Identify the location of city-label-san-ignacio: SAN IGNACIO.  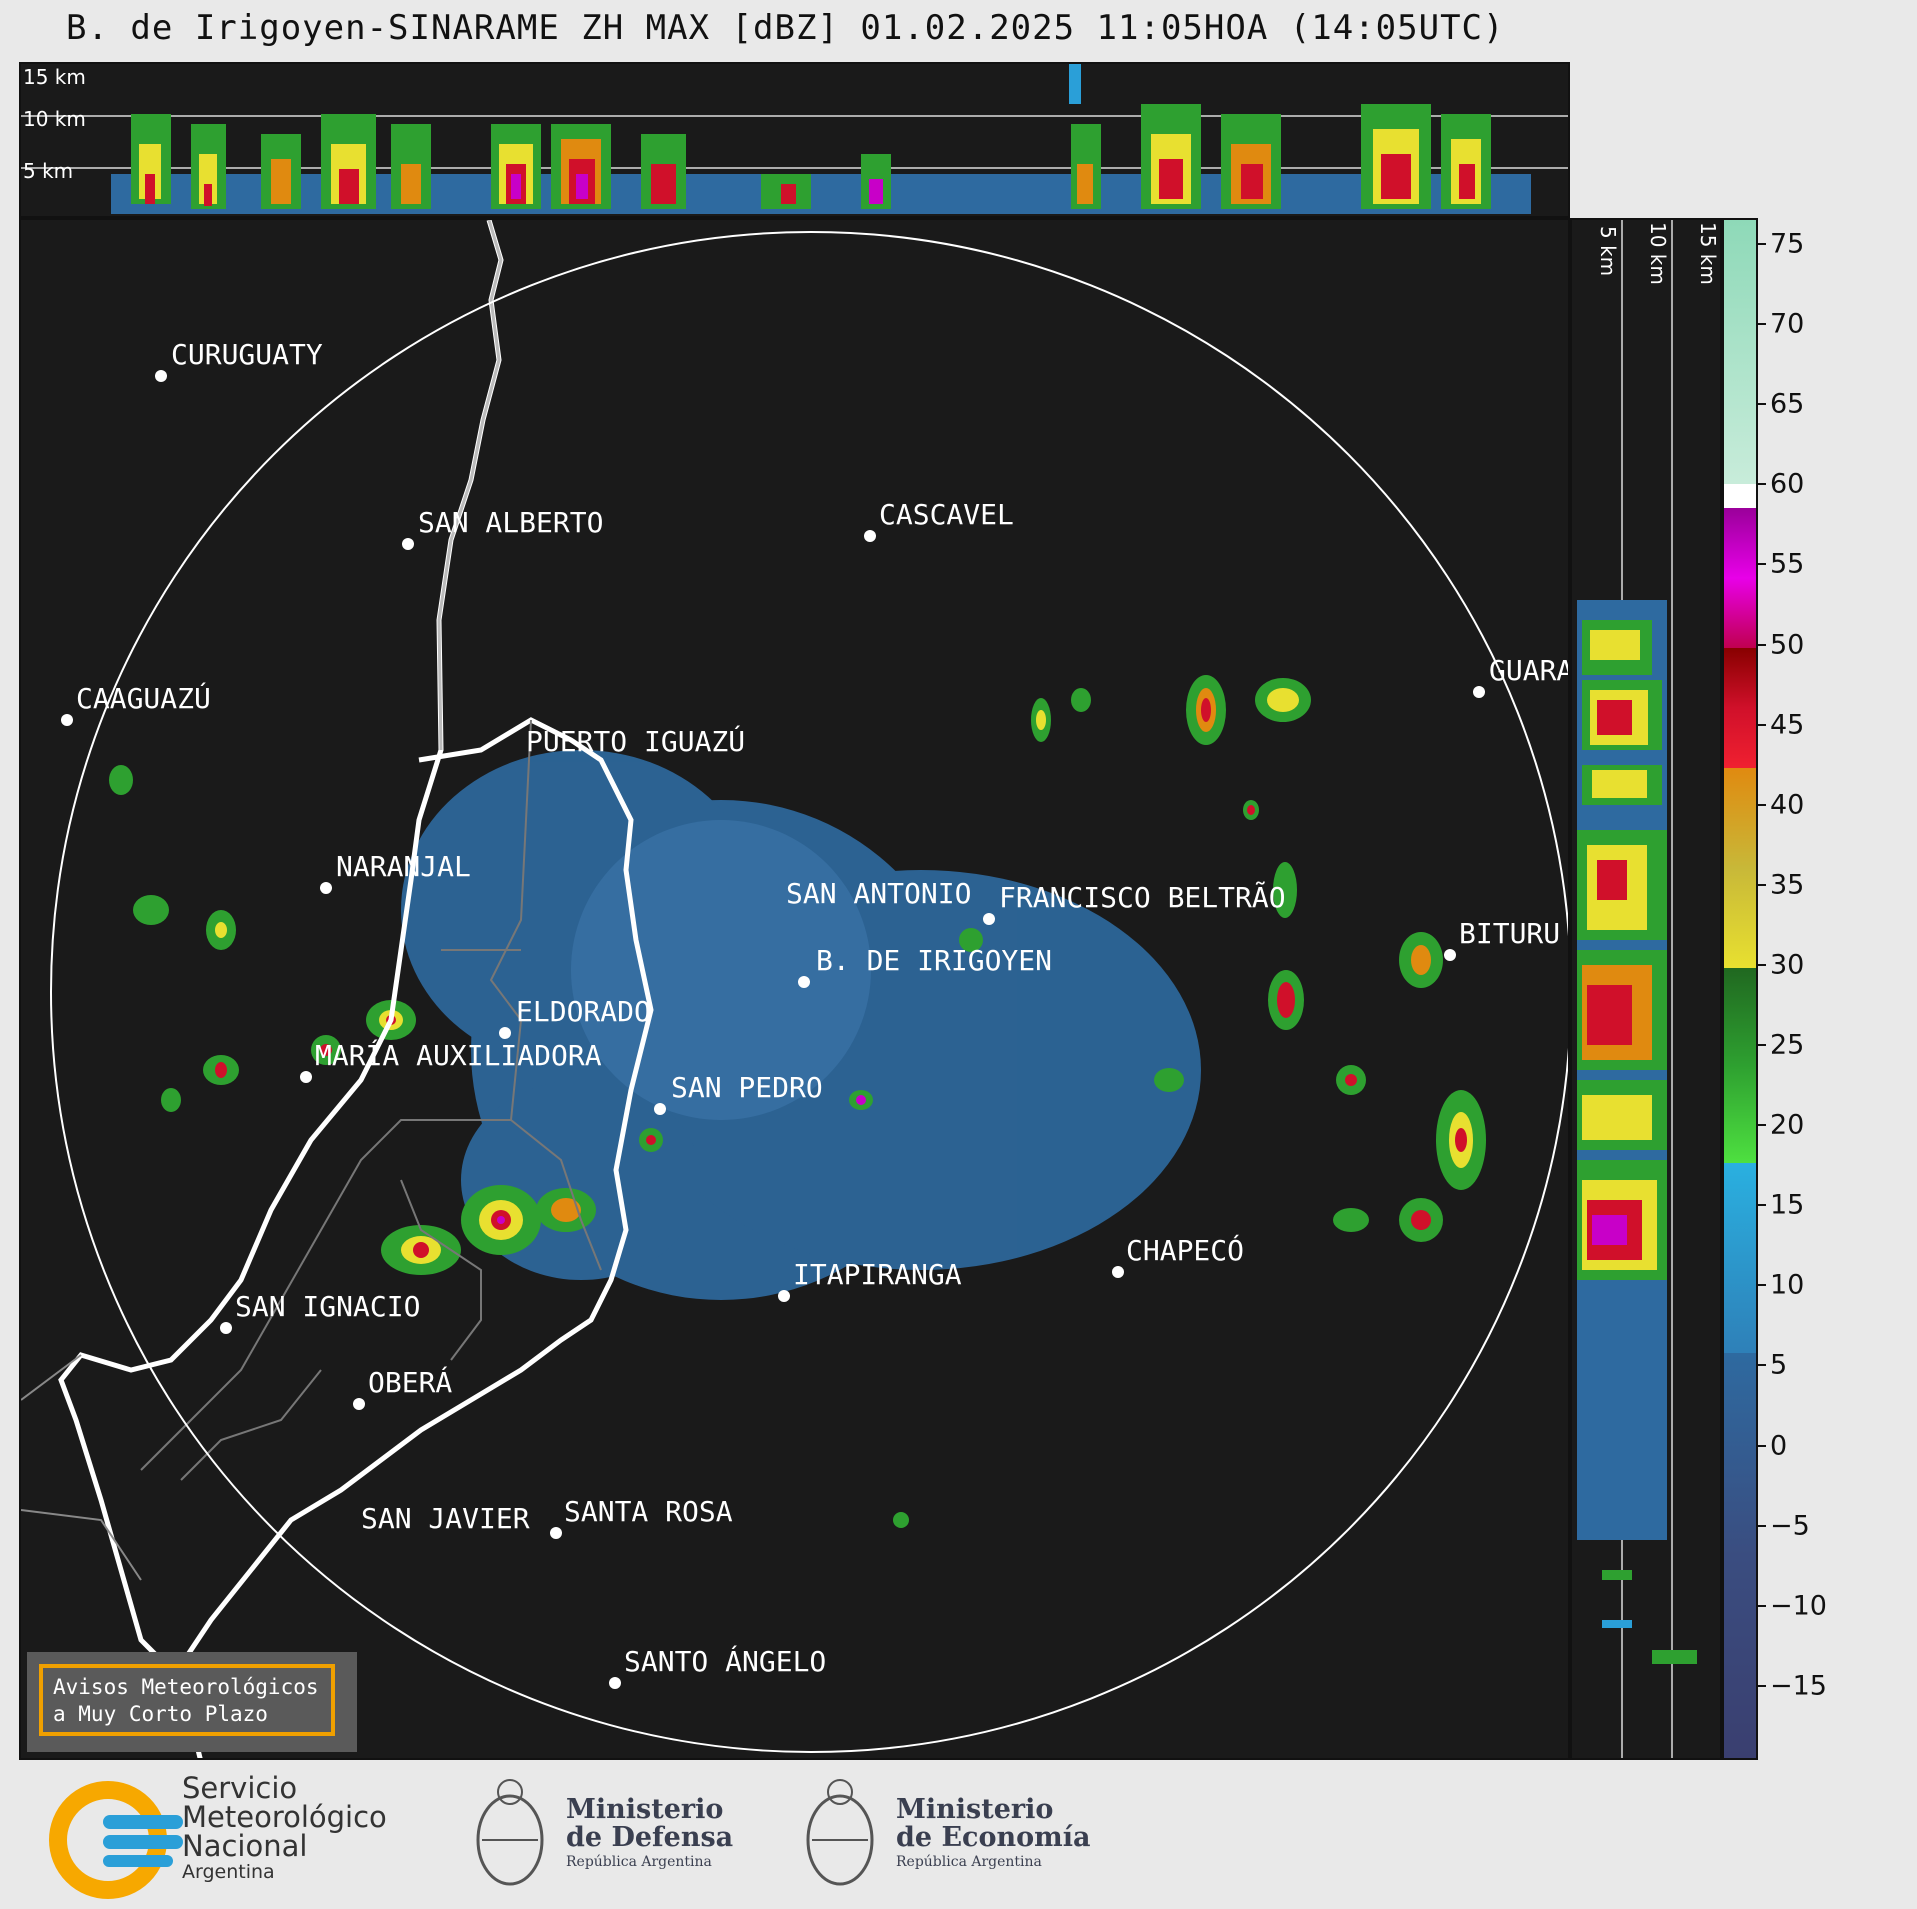
(328, 1306).